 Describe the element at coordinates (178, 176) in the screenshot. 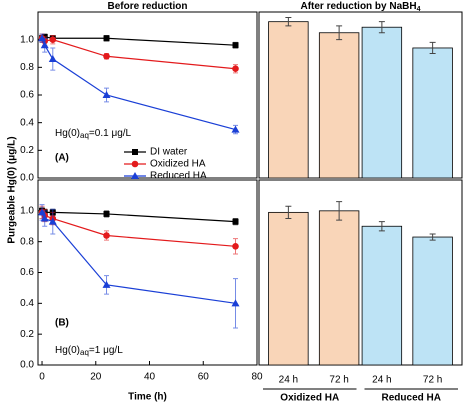

I see `legend-label: Reduced HA` at that location.